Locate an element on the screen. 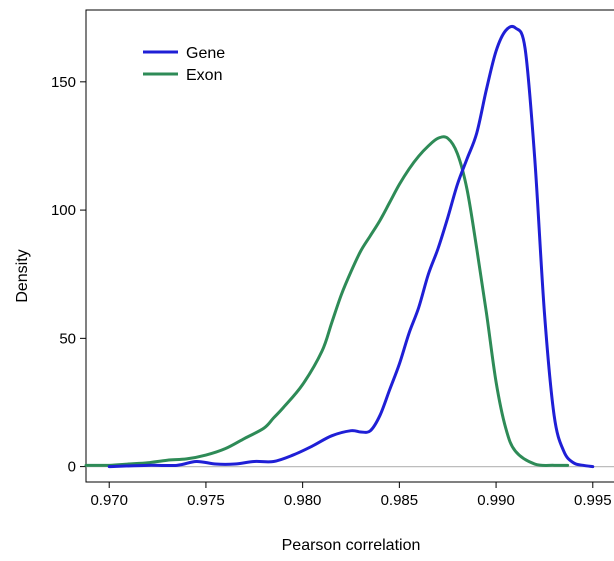  x-axis-title: Pearson correlation is located at coordinates (351, 545).